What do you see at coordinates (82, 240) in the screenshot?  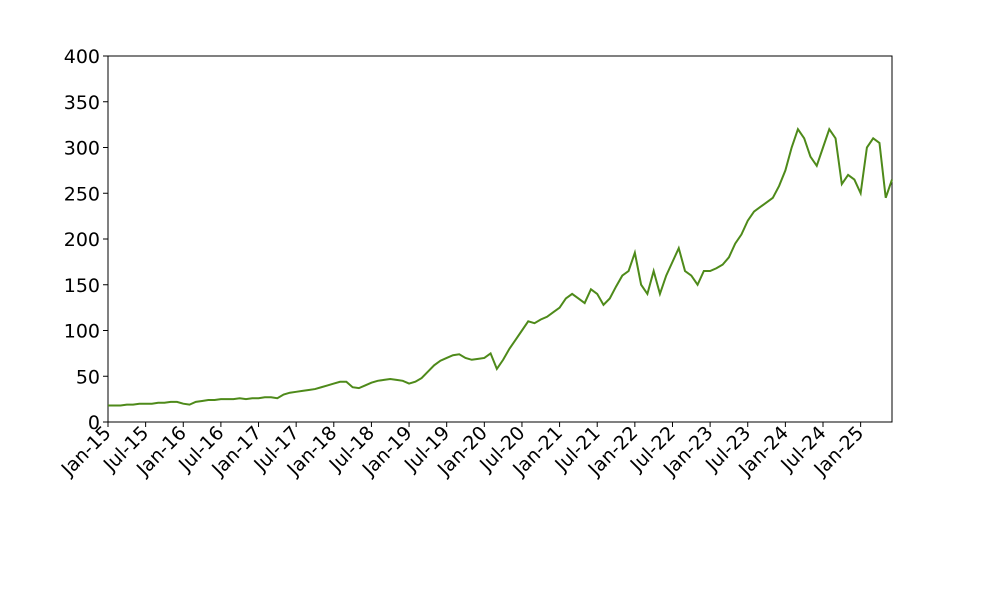 I see `y-tick-label: 200` at bounding box center [82, 240].